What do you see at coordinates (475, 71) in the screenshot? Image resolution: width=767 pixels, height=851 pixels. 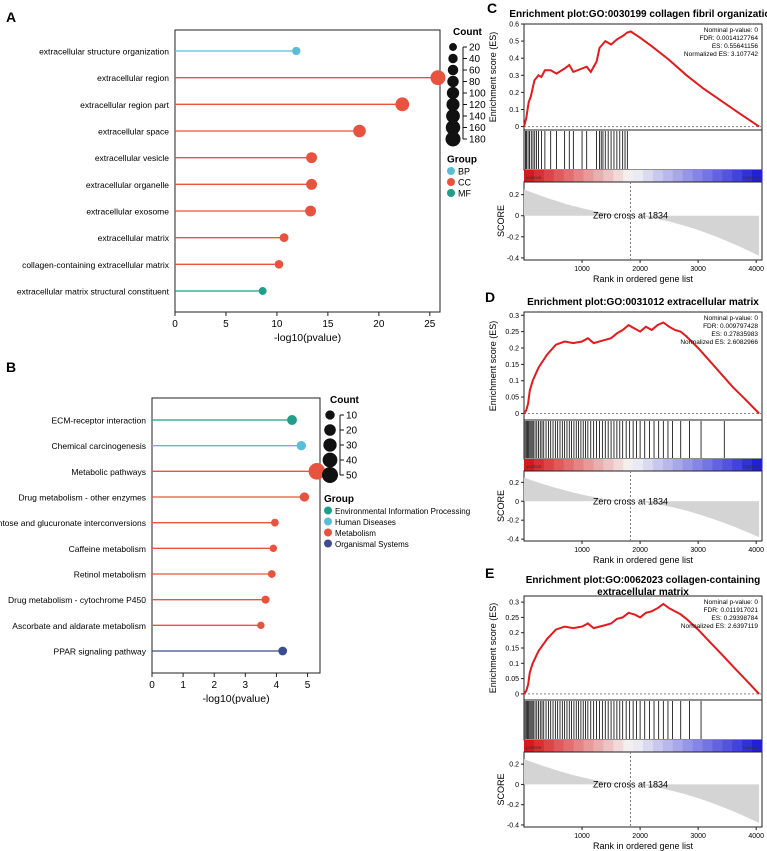 I see `size-legend-value: 60` at bounding box center [475, 71].